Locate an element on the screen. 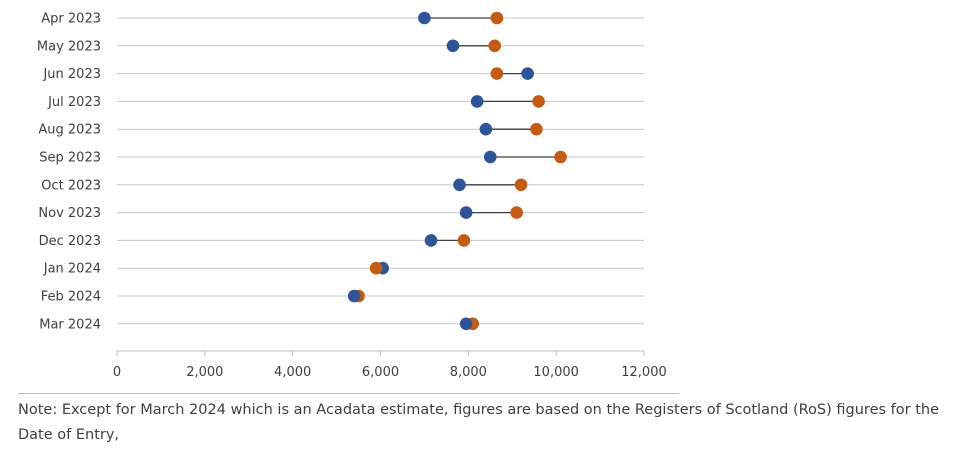 This screenshot has height=451, width=960. y-tick-label: Jan 2024 is located at coordinates (72, 269).